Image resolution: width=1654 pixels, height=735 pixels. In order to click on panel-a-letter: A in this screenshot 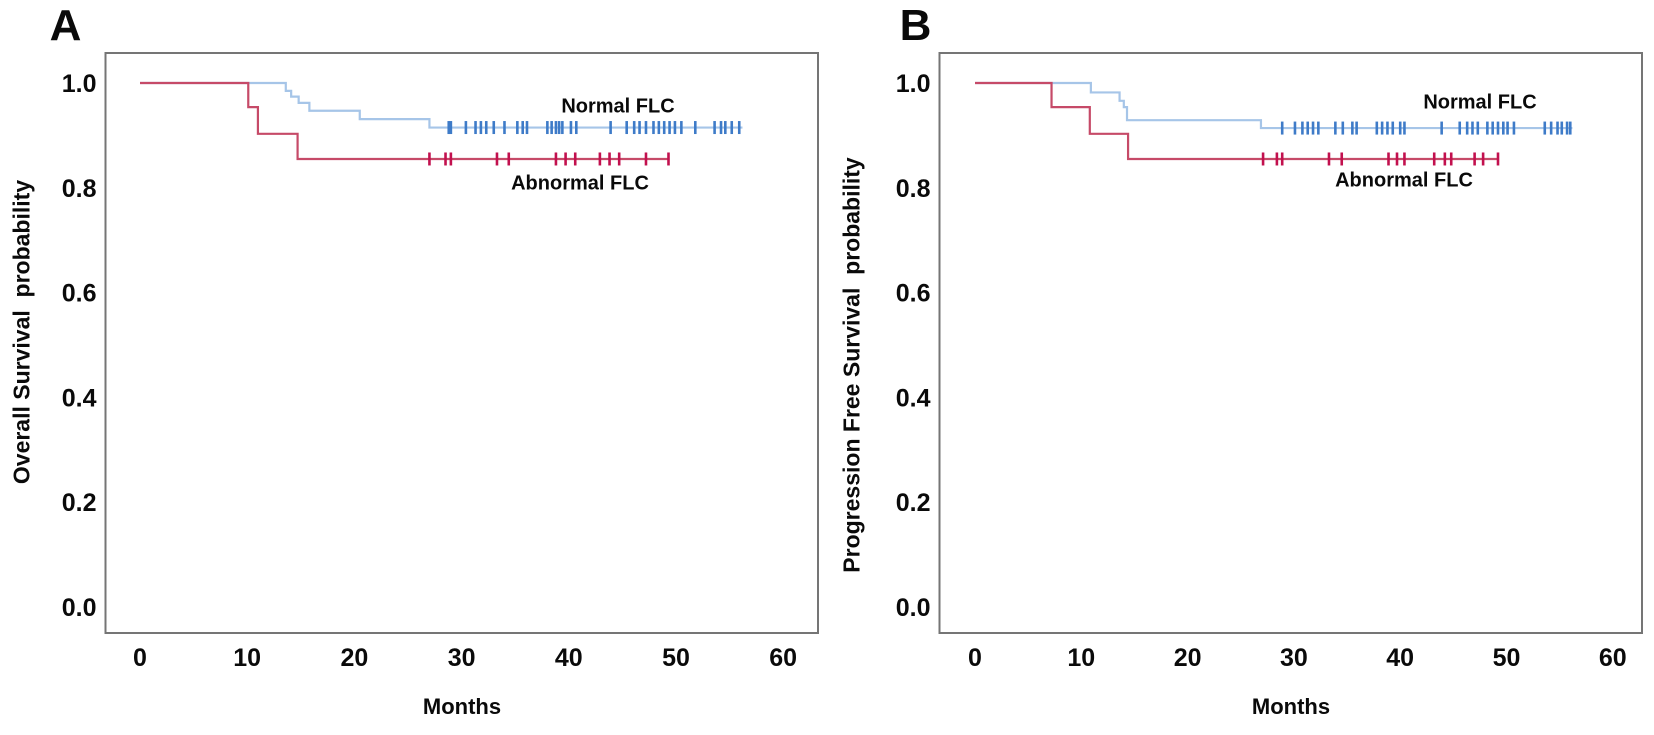, I will do `click(66, 25)`.